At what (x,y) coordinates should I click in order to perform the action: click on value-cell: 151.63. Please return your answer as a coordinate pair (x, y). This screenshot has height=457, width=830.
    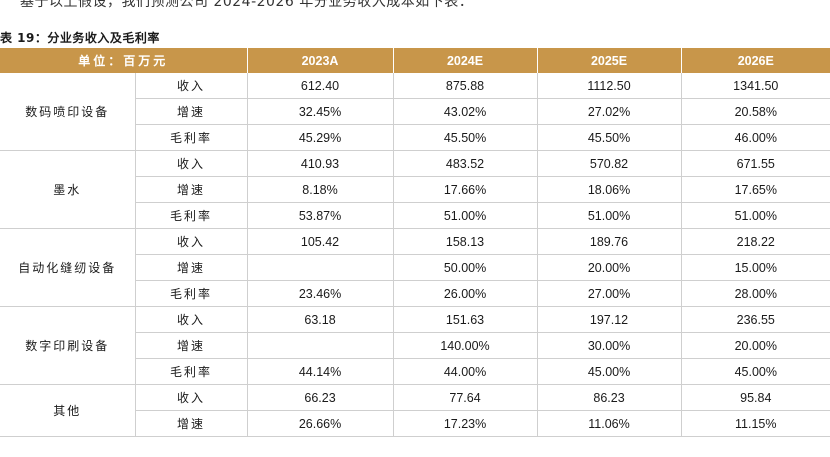
    Looking at the image, I should click on (465, 319).